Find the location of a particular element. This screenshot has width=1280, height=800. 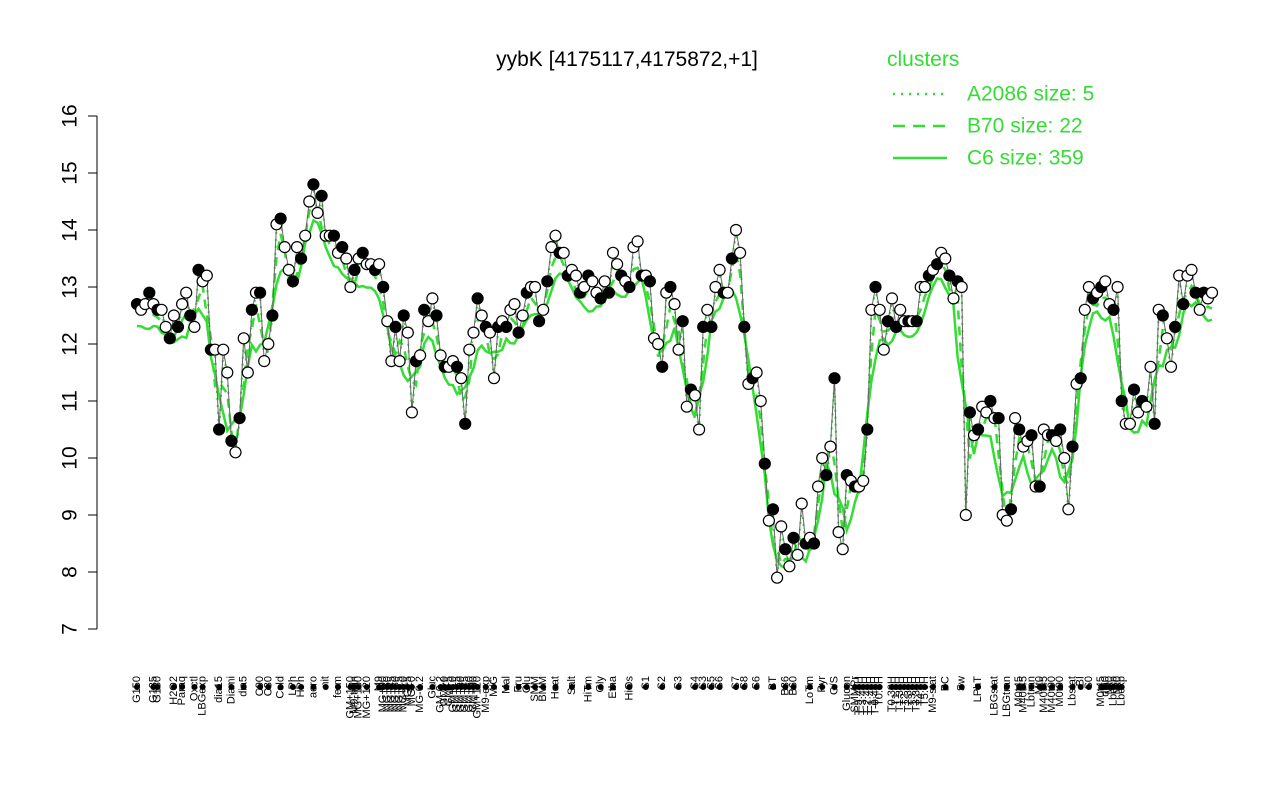

x-tick-label: M40t45 is located at coordinates (1023, 694).